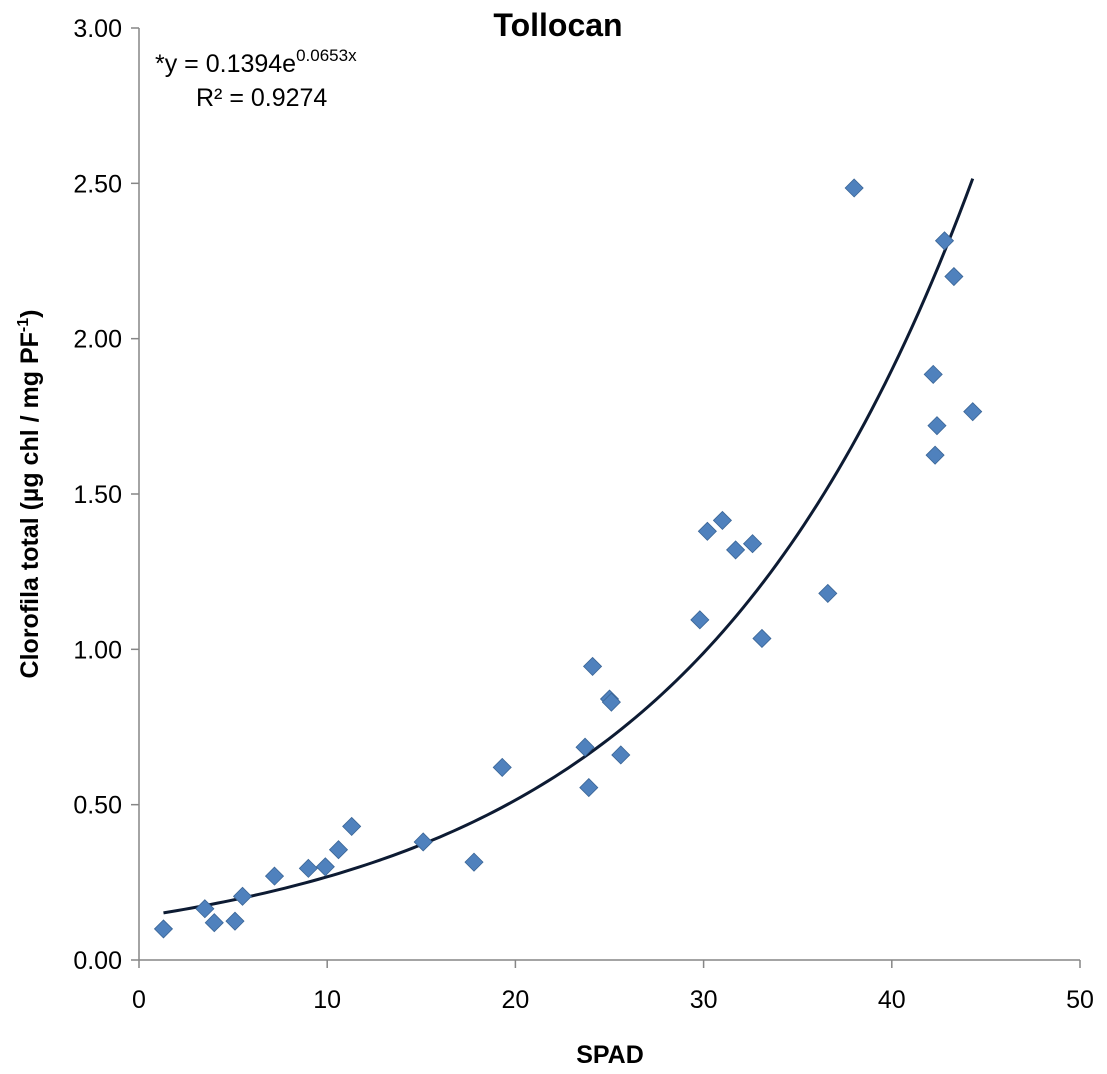 The height and width of the screenshot is (1074, 1107). Describe the element at coordinates (1080, 1000) in the screenshot. I see `x-tick-label: 50` at that location.